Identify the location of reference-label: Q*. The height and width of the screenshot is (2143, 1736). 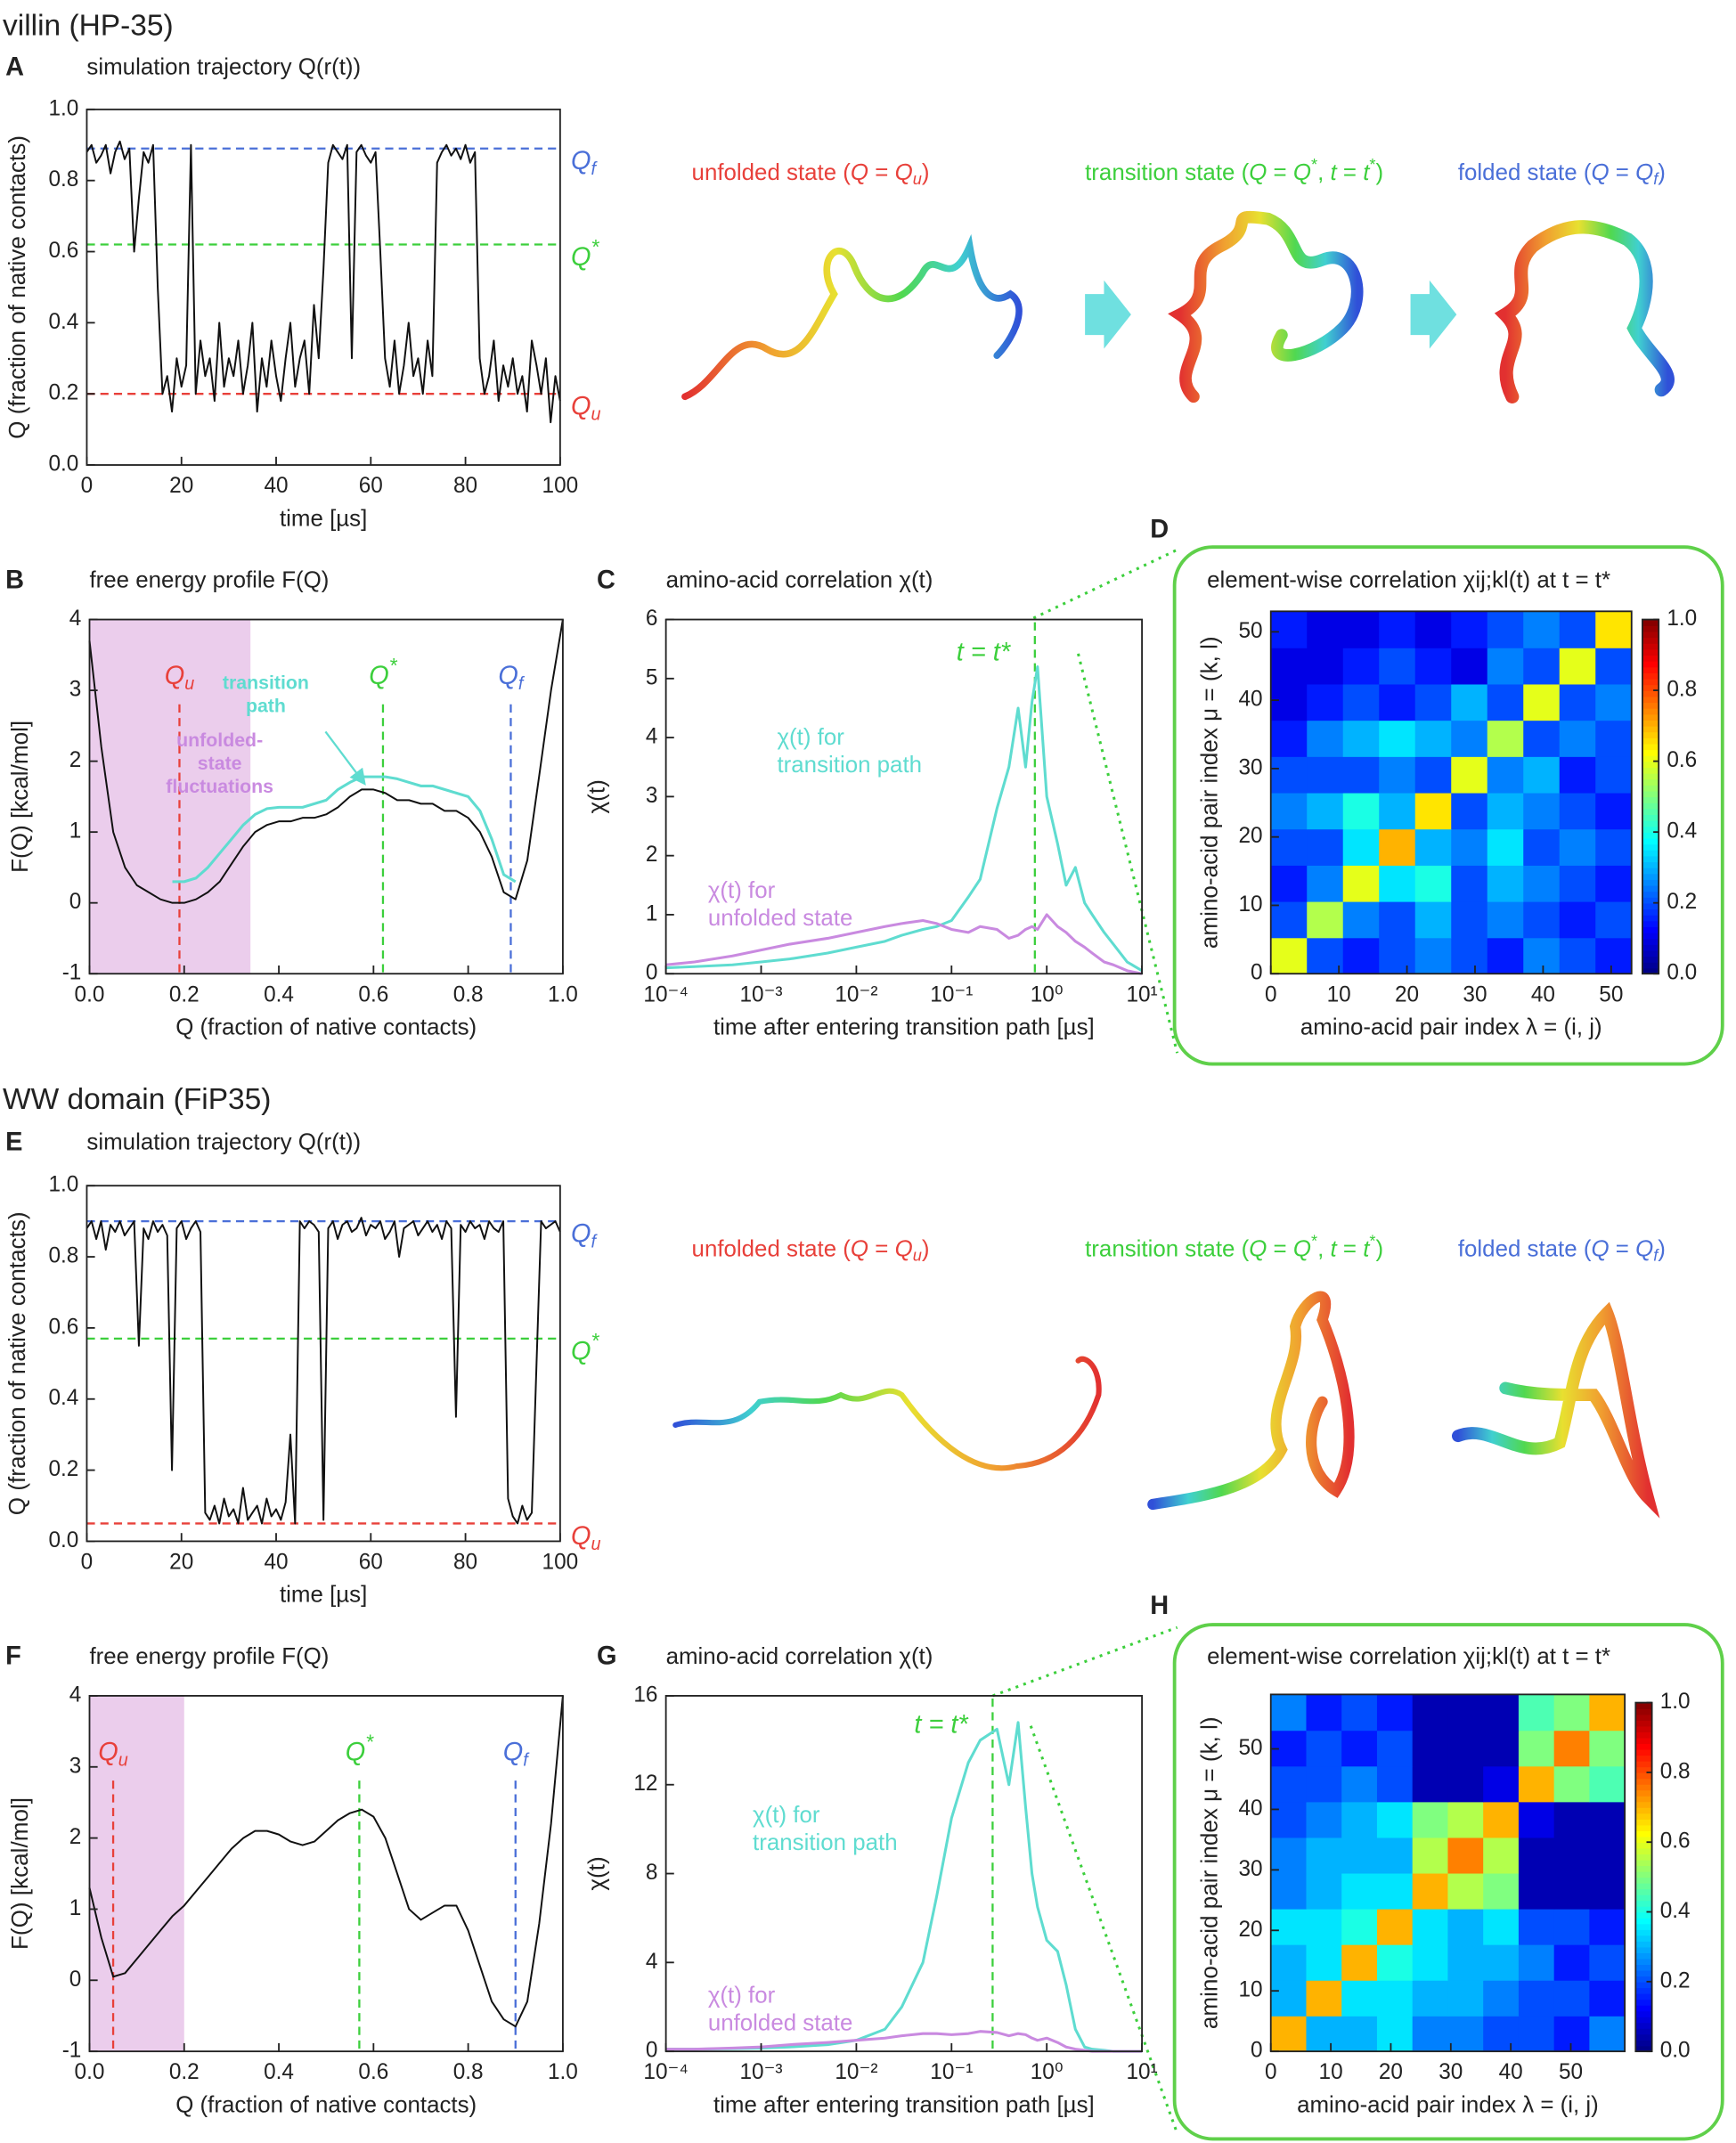
(585, 253).